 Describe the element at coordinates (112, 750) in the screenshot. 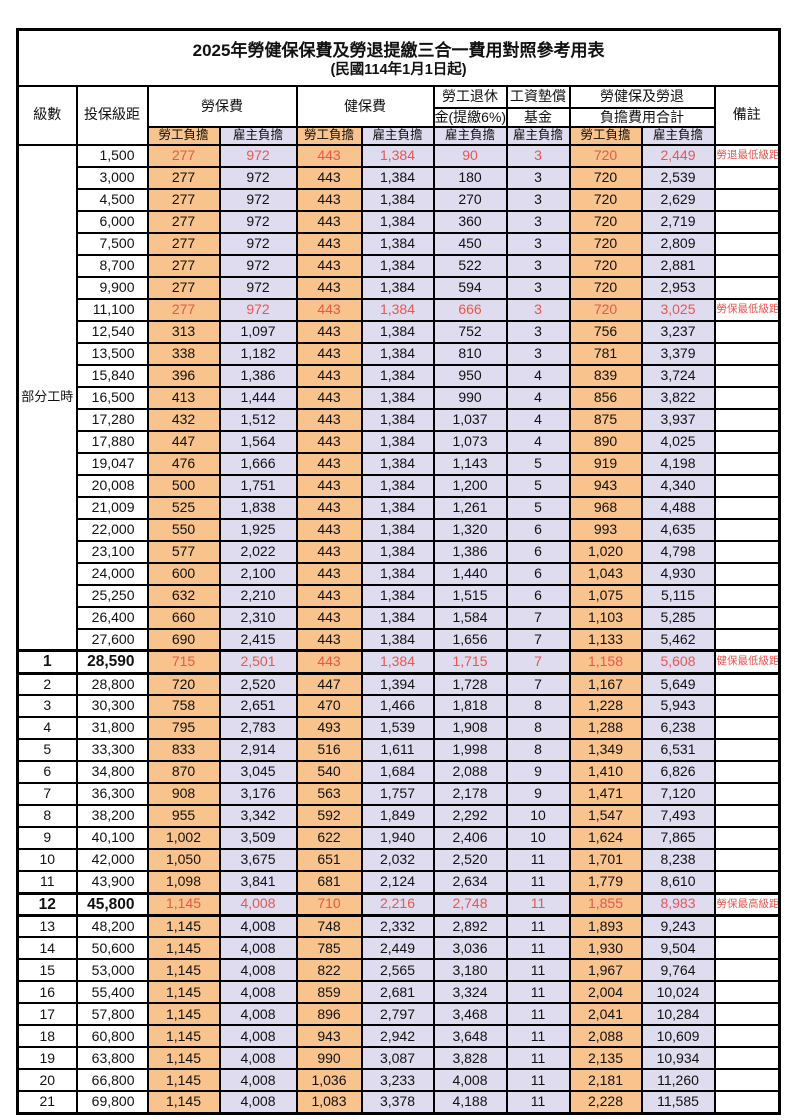

I see `bracket-cell: 33,300` at that location.